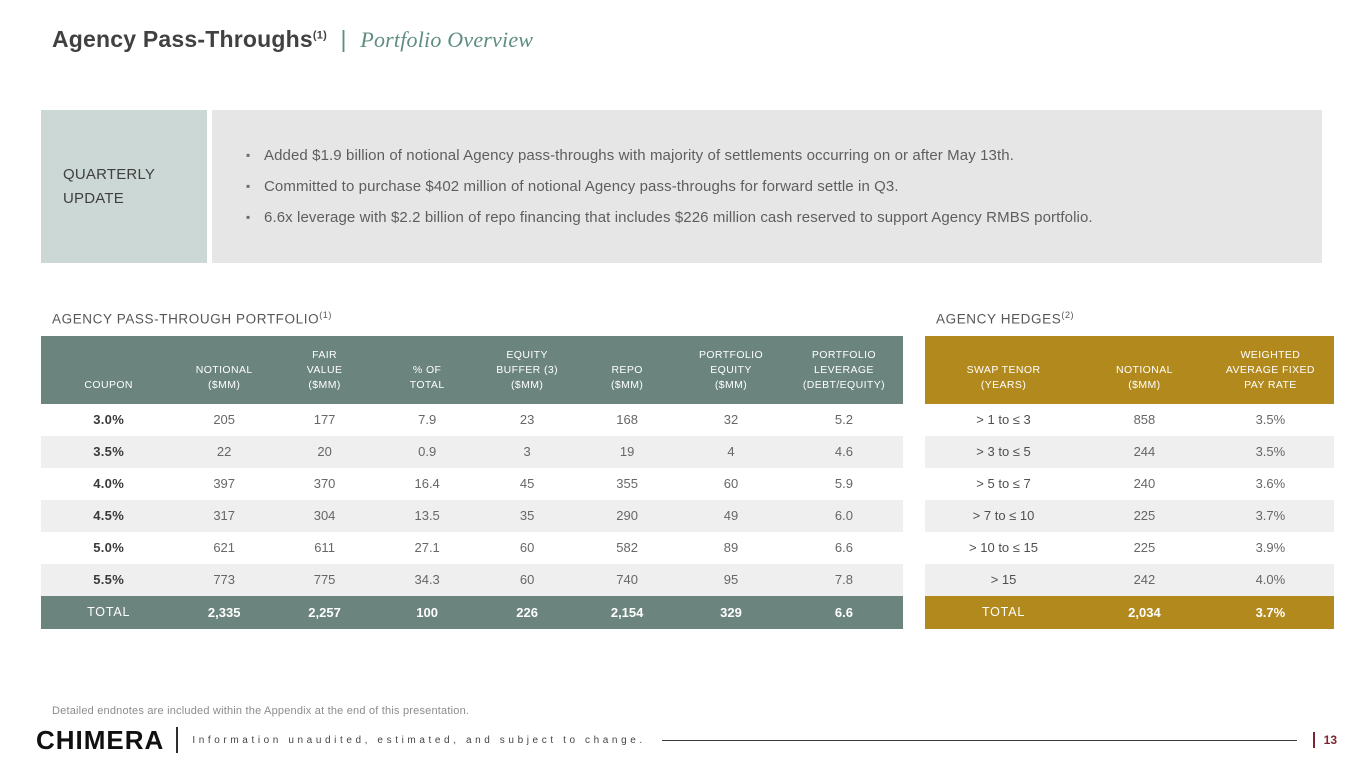 This screenshot has height=768, width=1365. I want to click on table-cell: 290, so click(627, 515).